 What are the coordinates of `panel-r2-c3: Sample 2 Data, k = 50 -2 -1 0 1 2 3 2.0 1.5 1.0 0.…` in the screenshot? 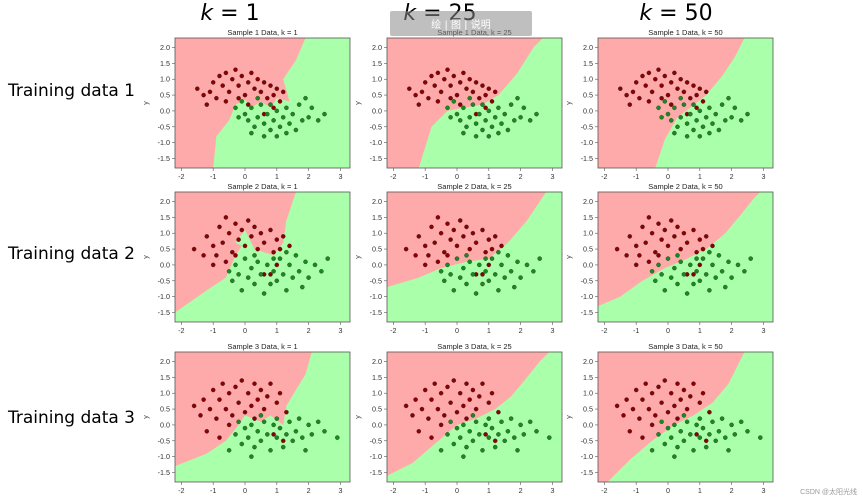 It's located at (670, 258).